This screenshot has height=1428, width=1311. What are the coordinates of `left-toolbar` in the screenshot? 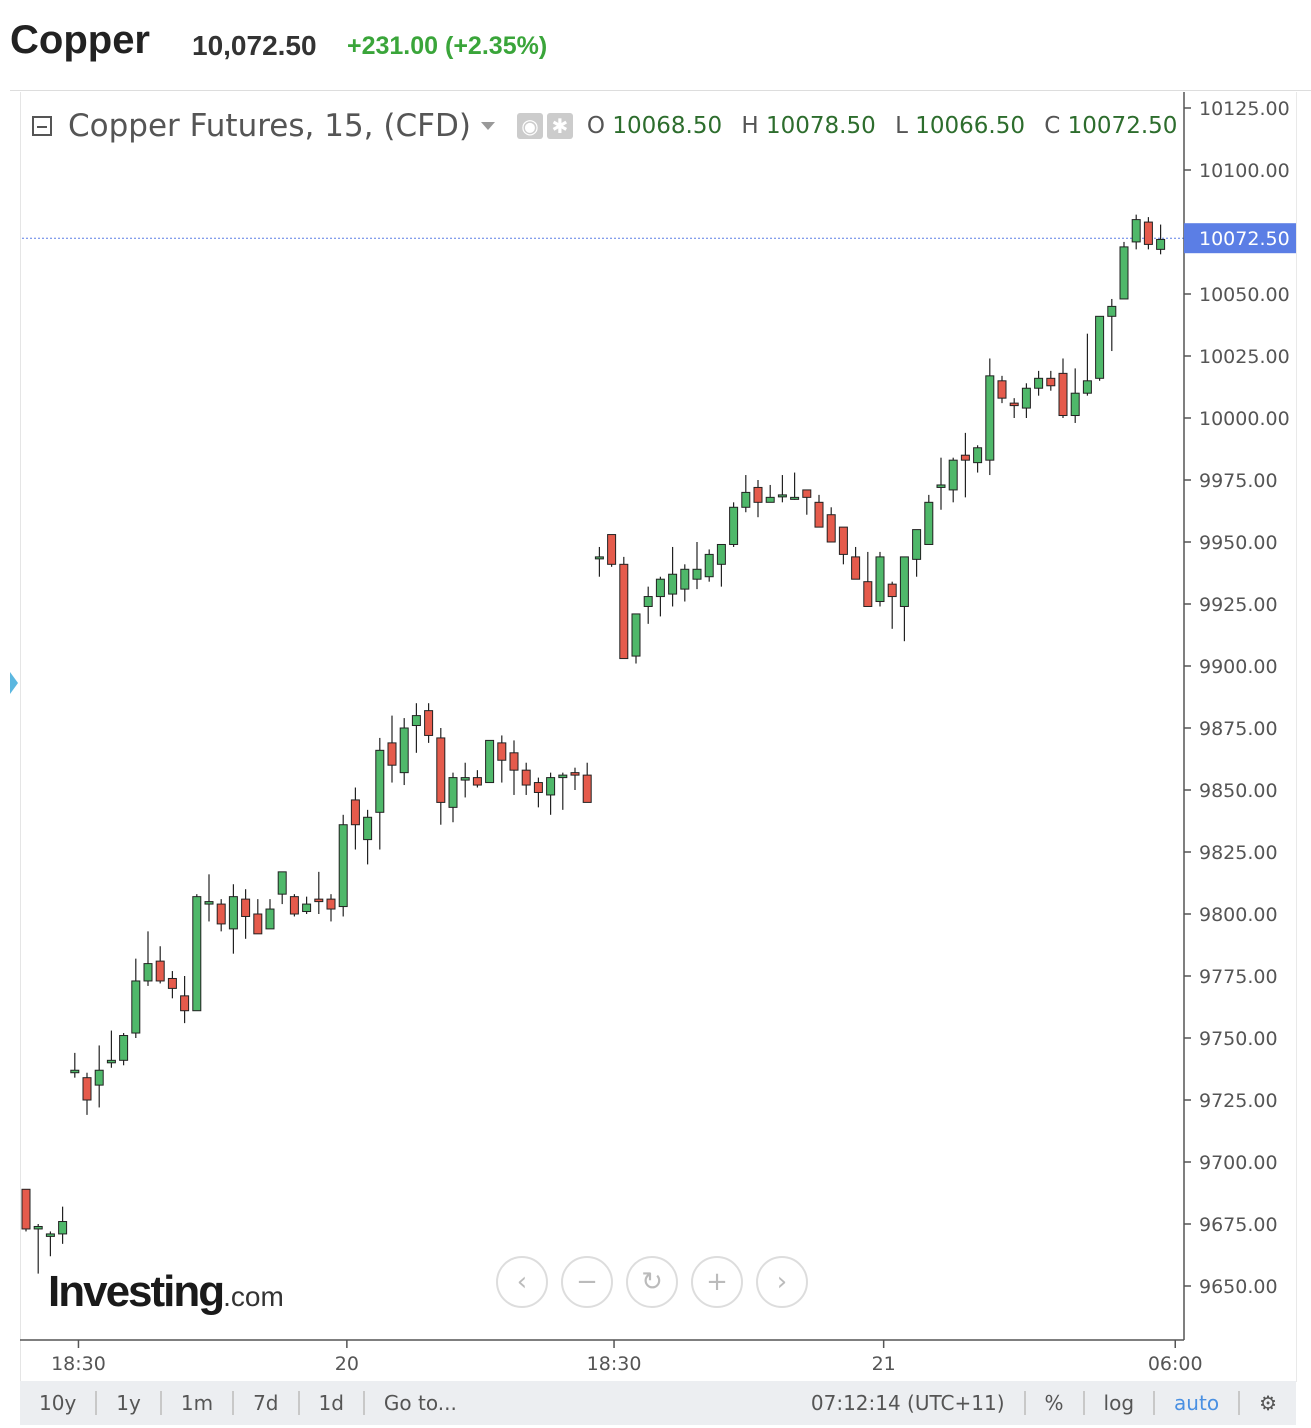 It's located at (15, 737).